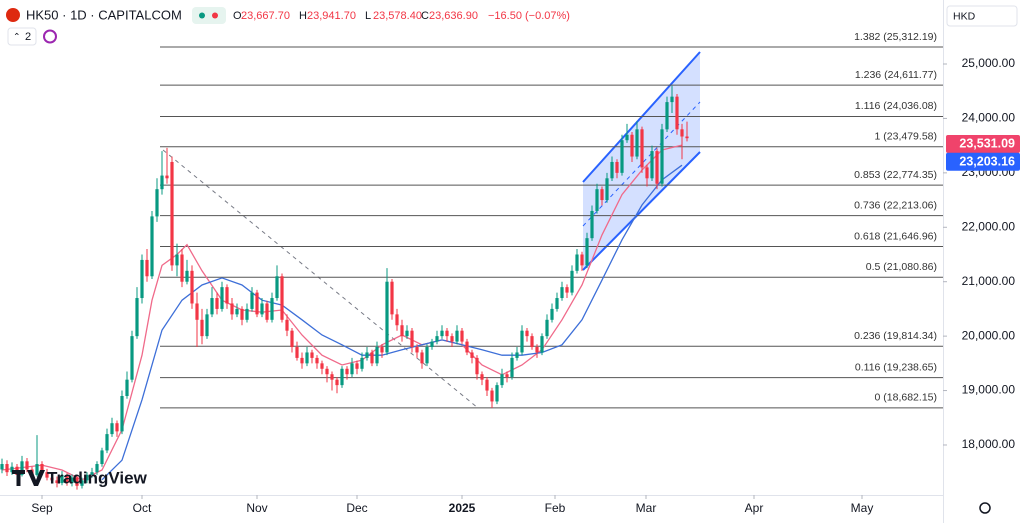 The image size is (1024, 523). I want to click on logo-icon, so click(28, 478).